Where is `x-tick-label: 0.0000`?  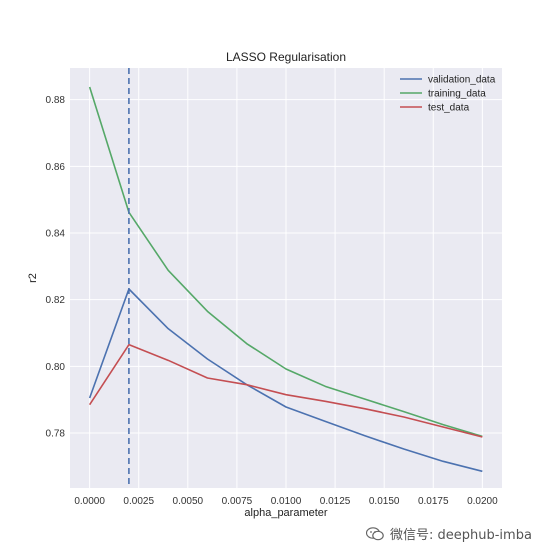
x-tick-label: 0.0000 is located at coordinates (89, 501).